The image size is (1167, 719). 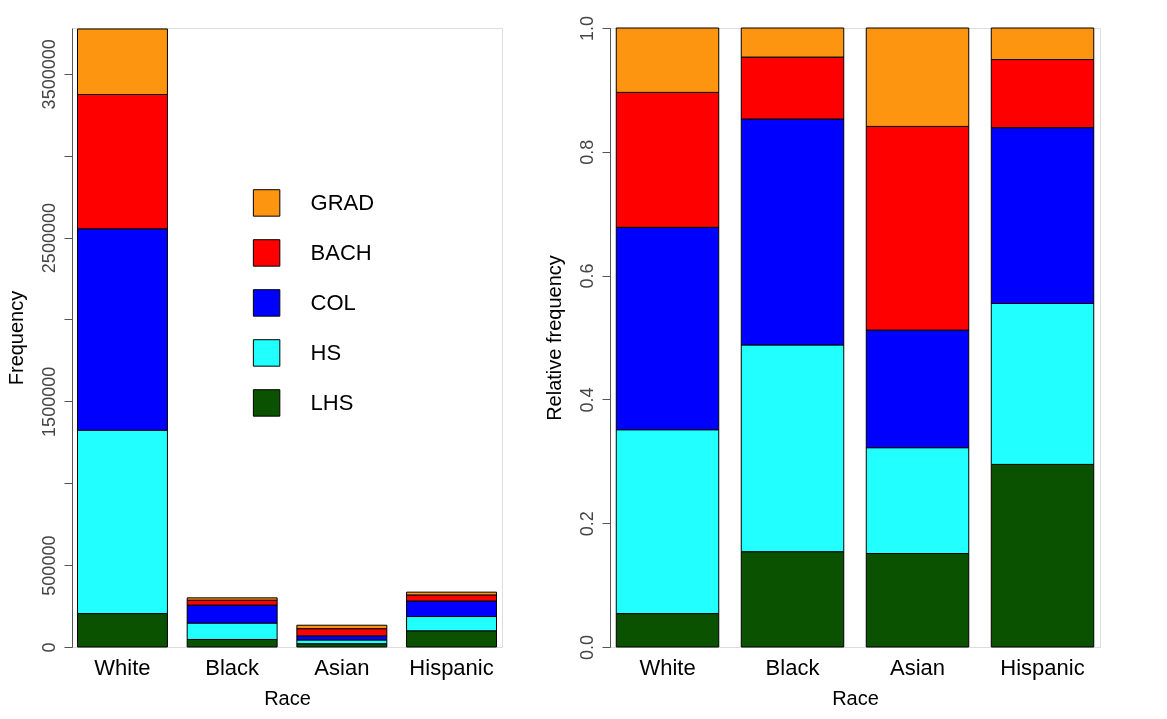 What do you see at coordinates (342, 202) in the screenshot?
I see `legend-label: GRAD` at bounding box center [342, 202].